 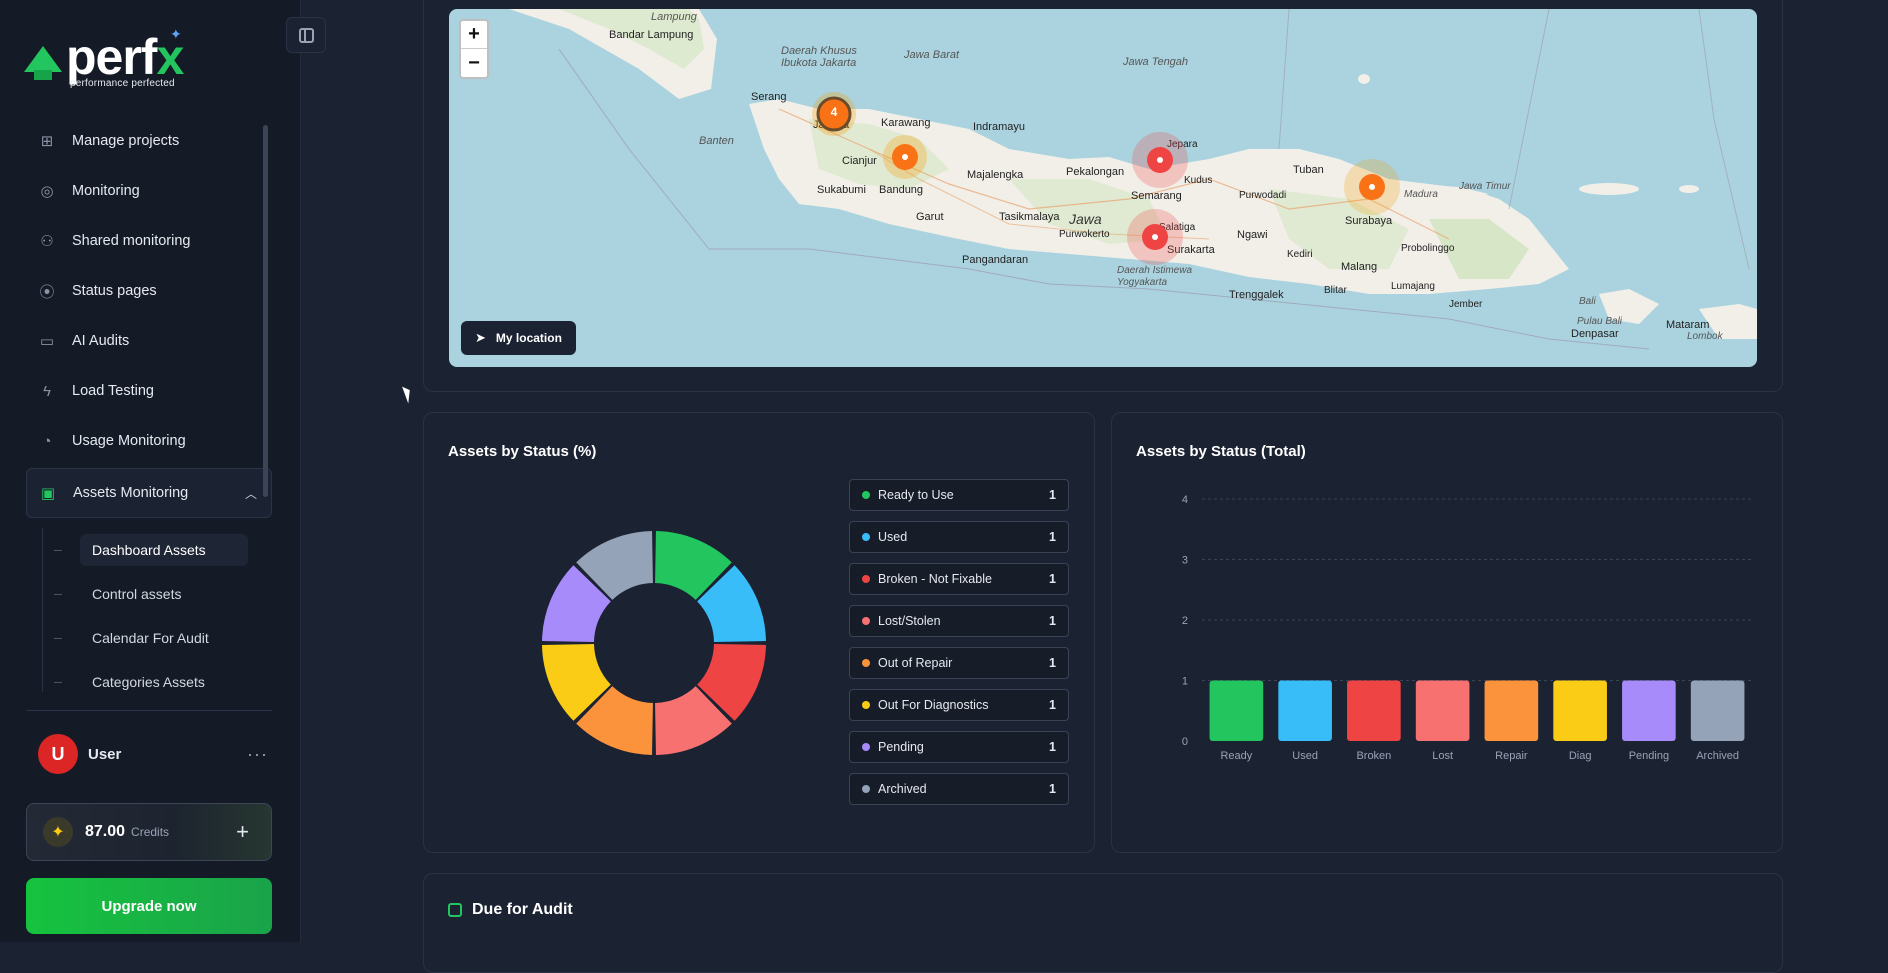 What do you see at coordinates (1595, 334) in the screenshot?
I see `map-label: Denpasar` at bounding box center [1595, 334].